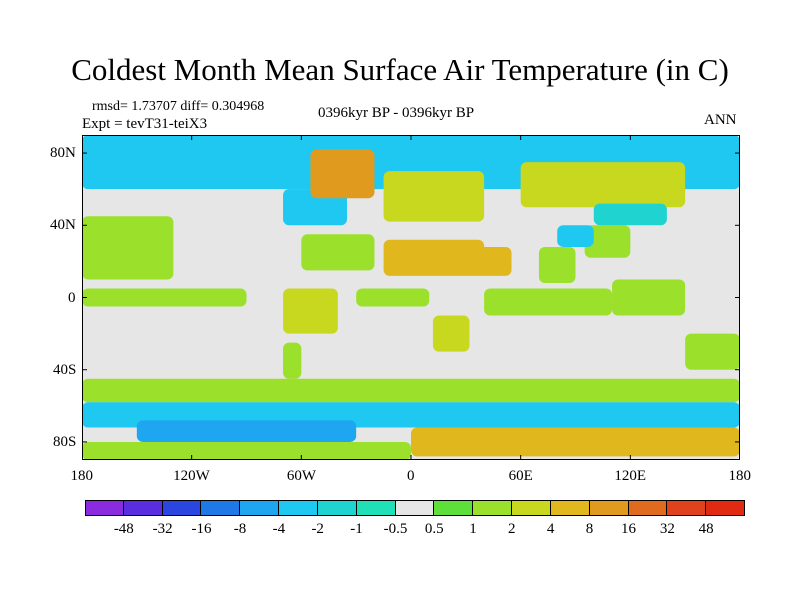 Image resolution: width=800 pixels, height=600 pixels. I want to click on y-tick-label: 80N, so click(63, 153).